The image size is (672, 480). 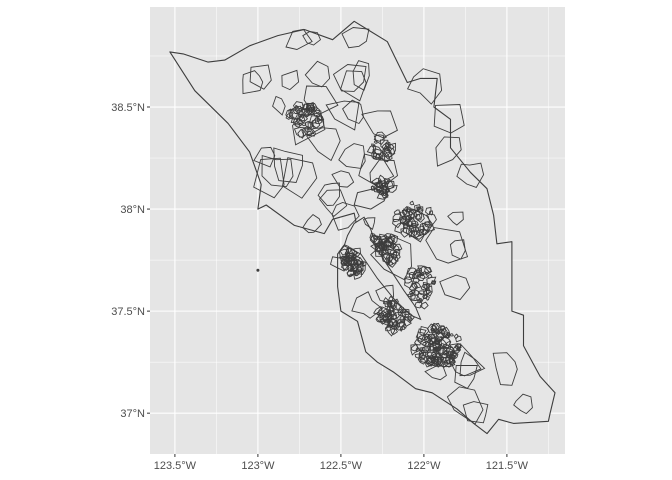 What do you see at coordinates (424, 466) in the screenshot?
I see `x-tick-label: 122°W` at bounding box center [424, 466].